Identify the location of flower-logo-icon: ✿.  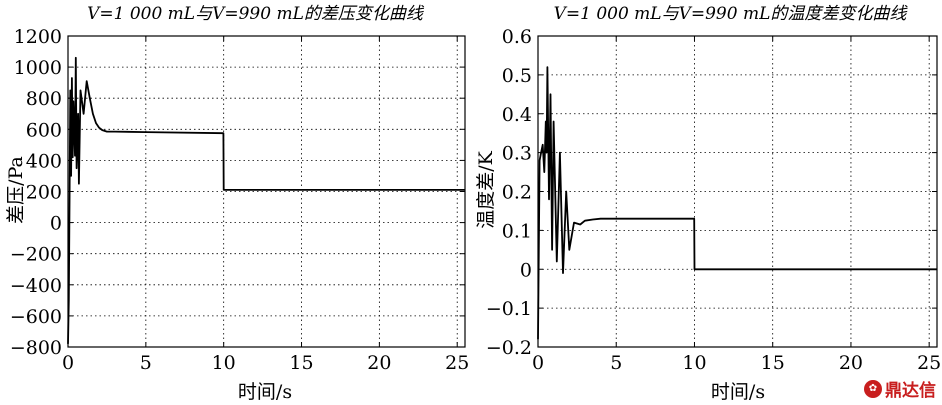
(873, 388).